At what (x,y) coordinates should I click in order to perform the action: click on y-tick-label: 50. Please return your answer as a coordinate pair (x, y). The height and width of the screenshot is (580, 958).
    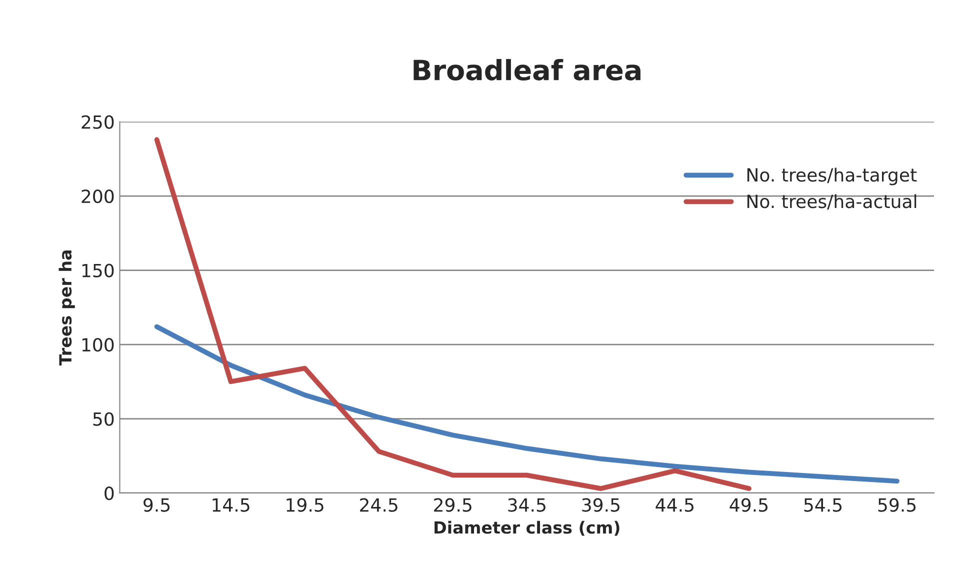
    Looking at the image, I should click on (103, 419).